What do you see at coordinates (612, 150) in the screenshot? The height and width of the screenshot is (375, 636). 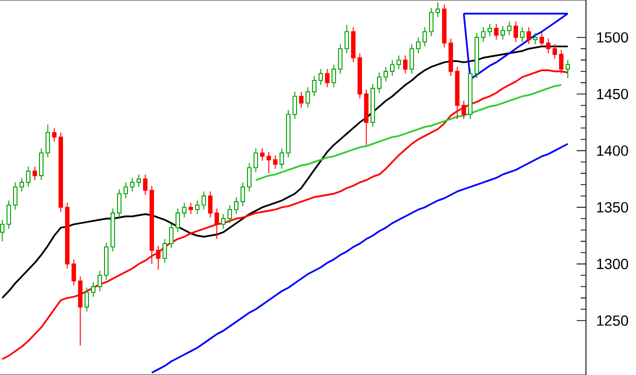 I see `y-tick-label: 1400` at bounding box center [612, 150].